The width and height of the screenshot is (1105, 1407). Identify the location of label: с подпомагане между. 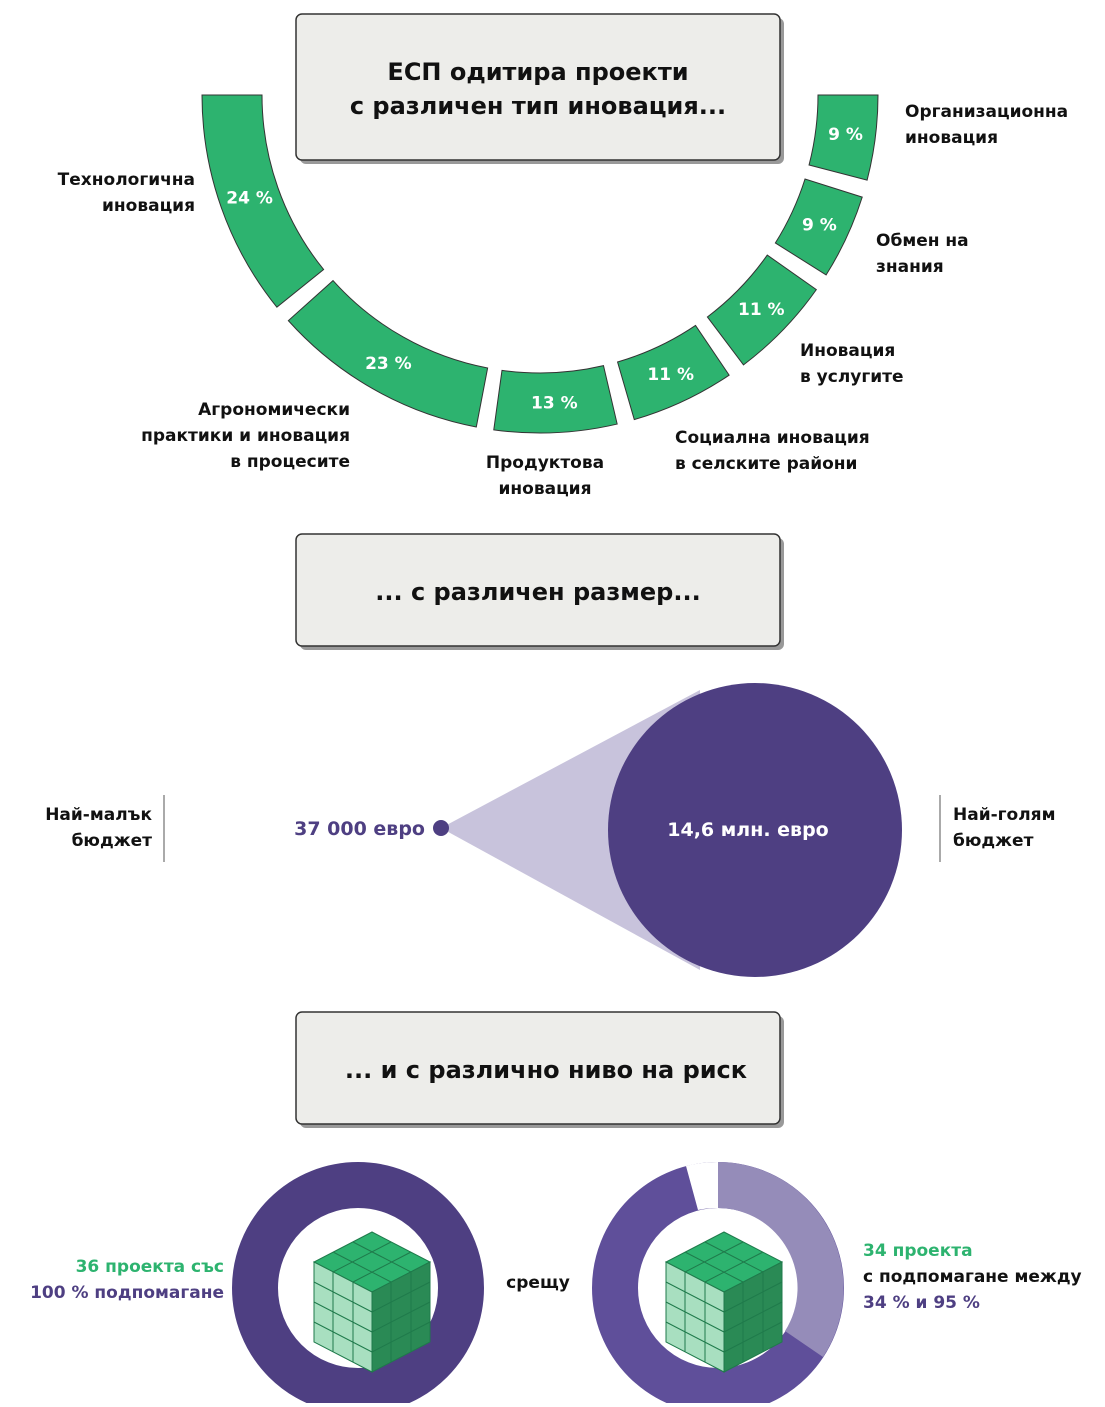
(972, 1277).